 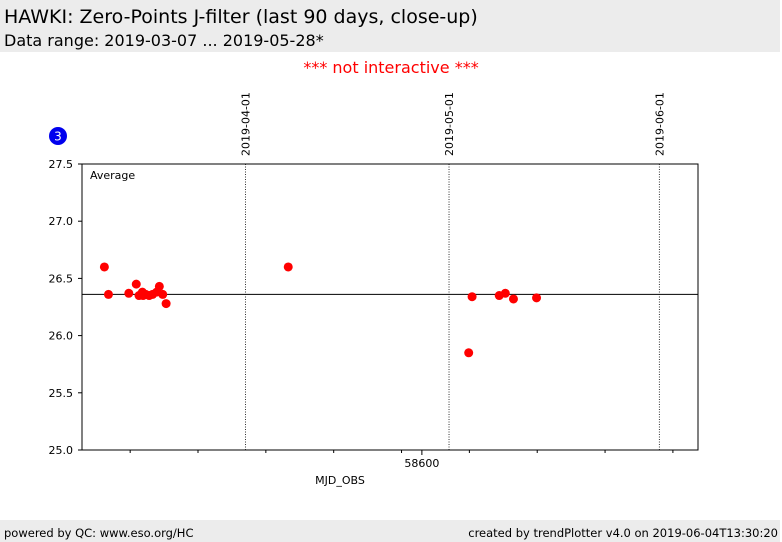 I want to click on y-tick-label: 27.0, so click(x=61, y=221).